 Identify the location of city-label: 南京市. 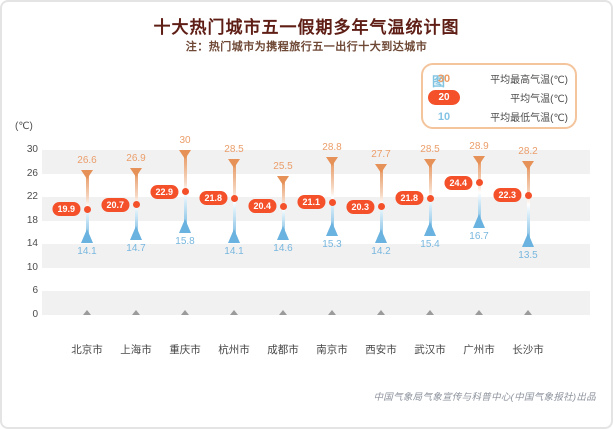
(332, 350).